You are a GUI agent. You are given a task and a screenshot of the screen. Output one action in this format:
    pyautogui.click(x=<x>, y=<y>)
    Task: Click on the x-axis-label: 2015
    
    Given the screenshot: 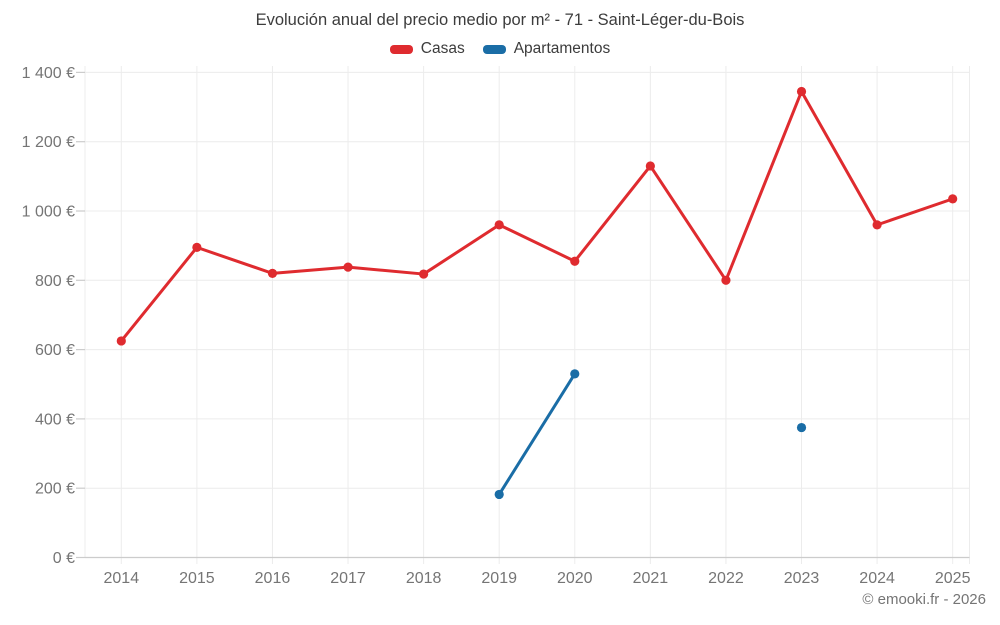 What is the action you would take?
    pyautogui.click(x=197, y=578)
    